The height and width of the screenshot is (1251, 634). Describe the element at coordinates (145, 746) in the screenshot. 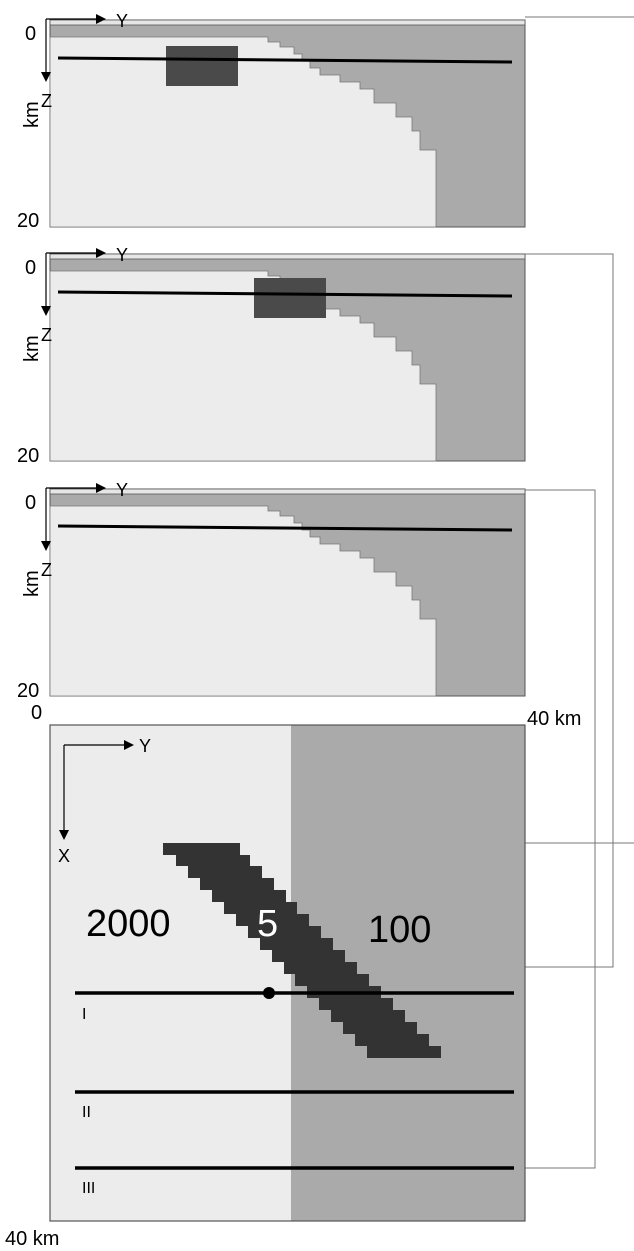

I see `plan-y-axis-label: Y` at that location.